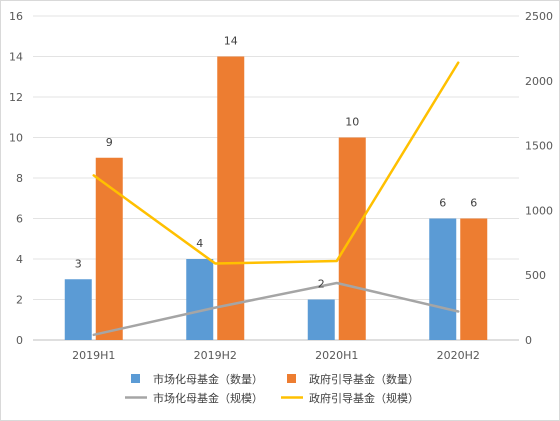 The image size is (560, 421). What do you see at coordinates (208, 379) in the screenshot?
I see `legend-label: 市场化母基金（数量）` at bounding box center [208, 379].